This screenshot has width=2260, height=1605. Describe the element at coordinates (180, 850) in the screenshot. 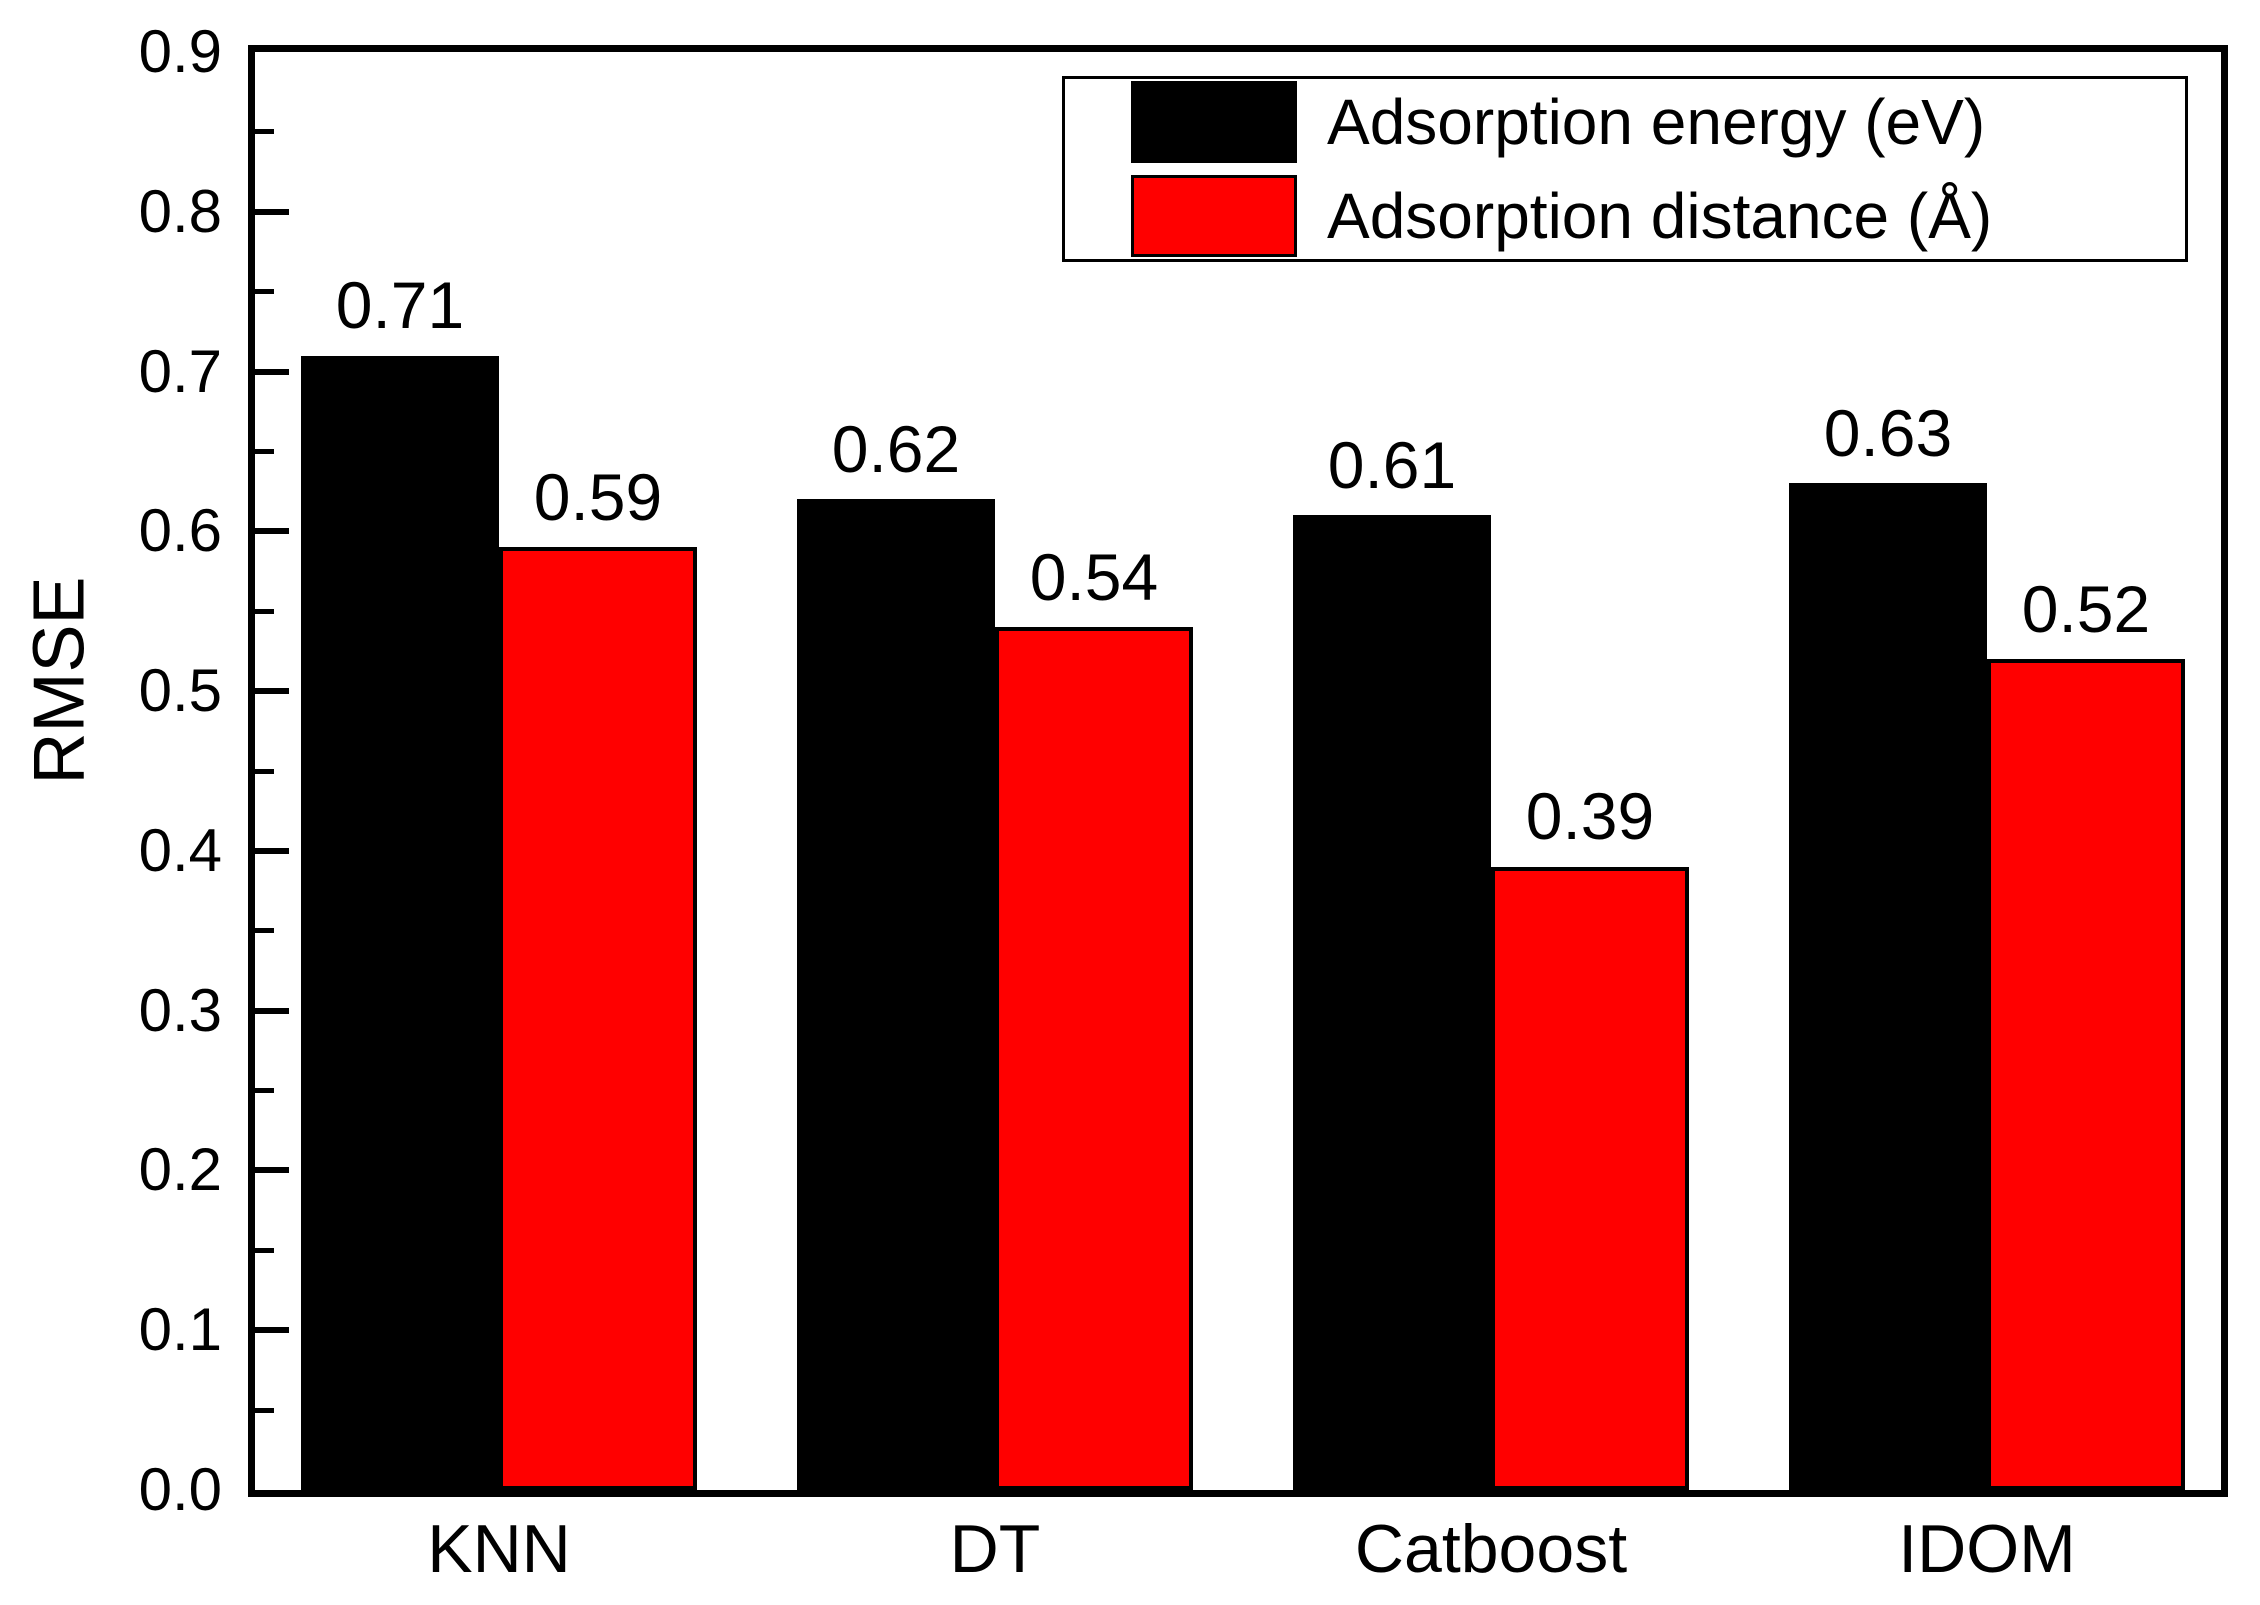

I see `y-tick-label: 0.4` at that location.